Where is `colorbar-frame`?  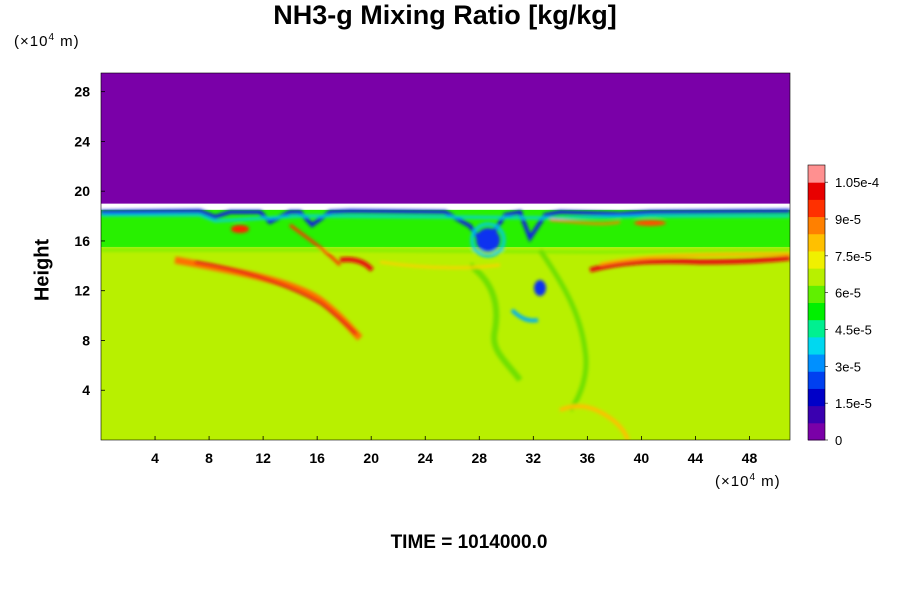 colorbar-frame is located at coordinates (816, 302).